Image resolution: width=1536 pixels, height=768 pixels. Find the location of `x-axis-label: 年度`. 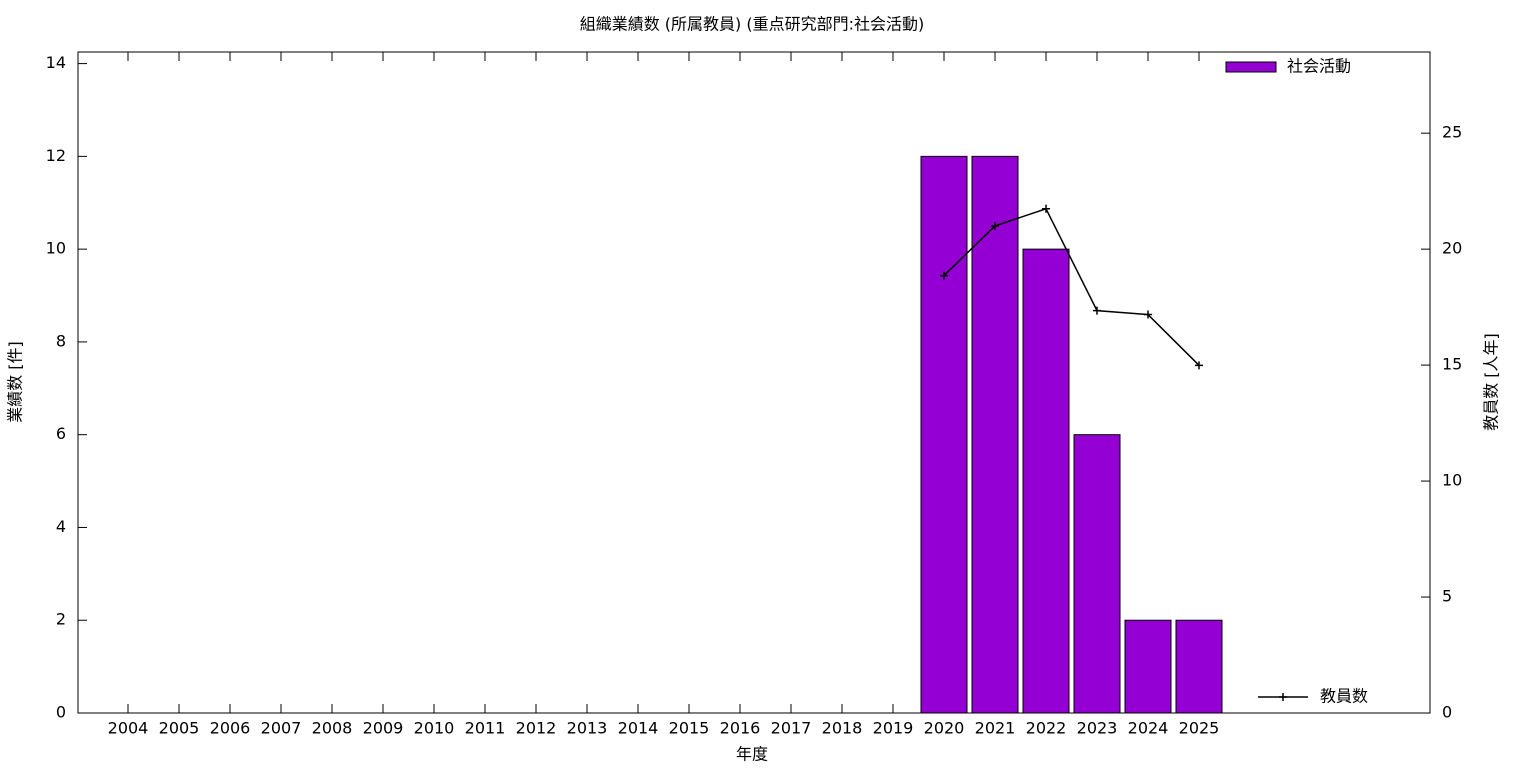

x-axis-label: 年度 is located at coordinates (752, 754).